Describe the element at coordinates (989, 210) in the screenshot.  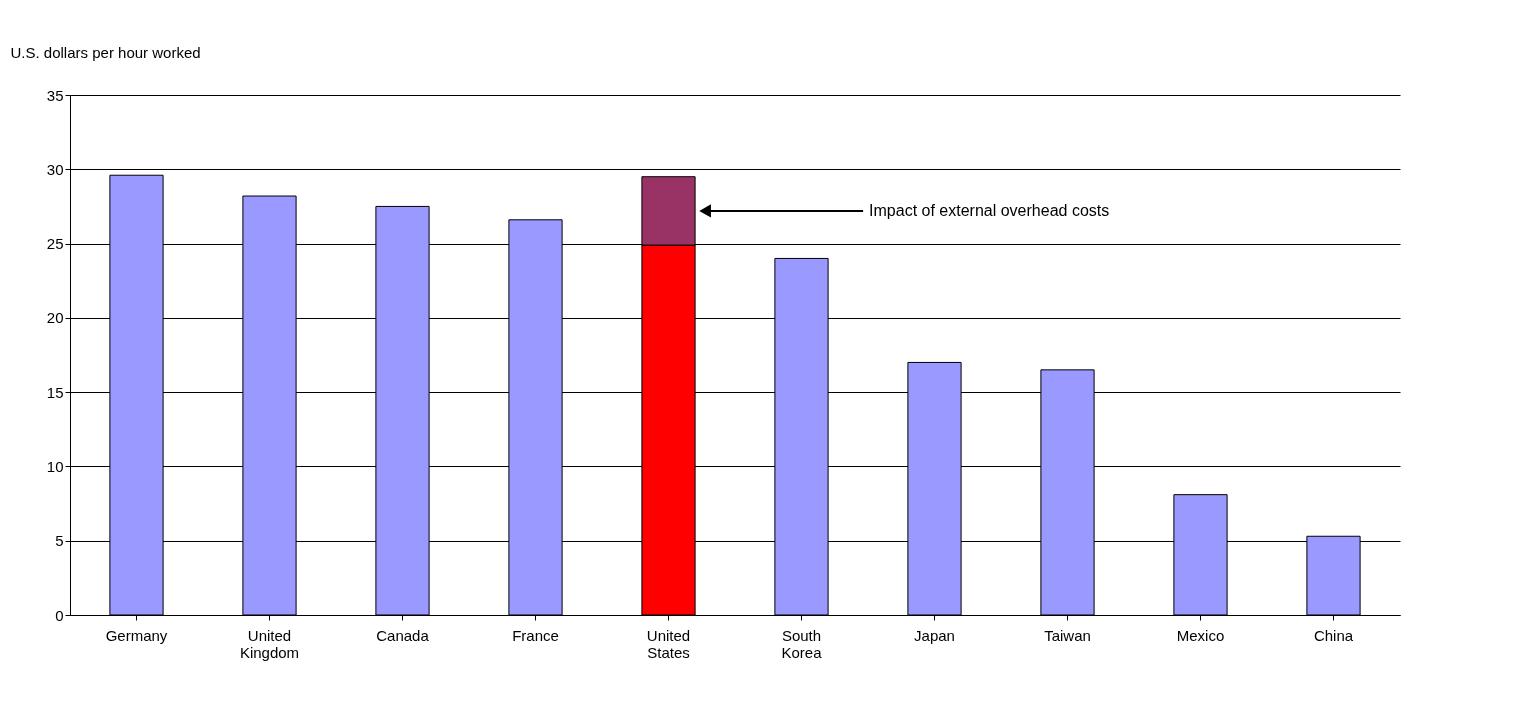
I see `annotation: Impact of external overhead costs` at that location.